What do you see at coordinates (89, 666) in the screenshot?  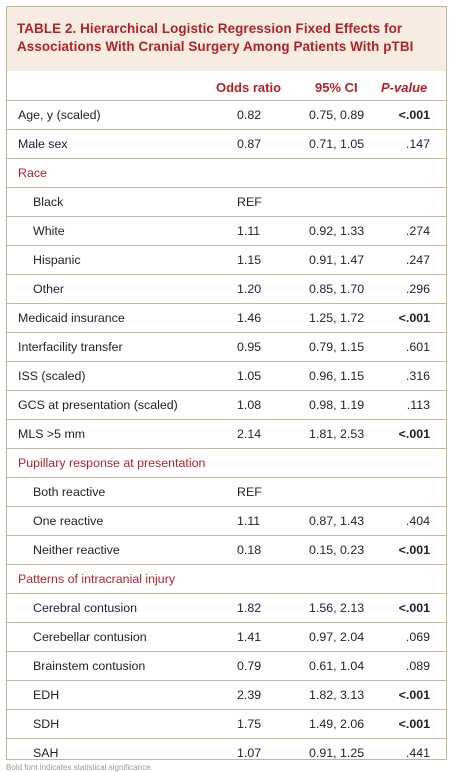 I see `row-label: Brainstem contusion` at bounding box center [89, 666].